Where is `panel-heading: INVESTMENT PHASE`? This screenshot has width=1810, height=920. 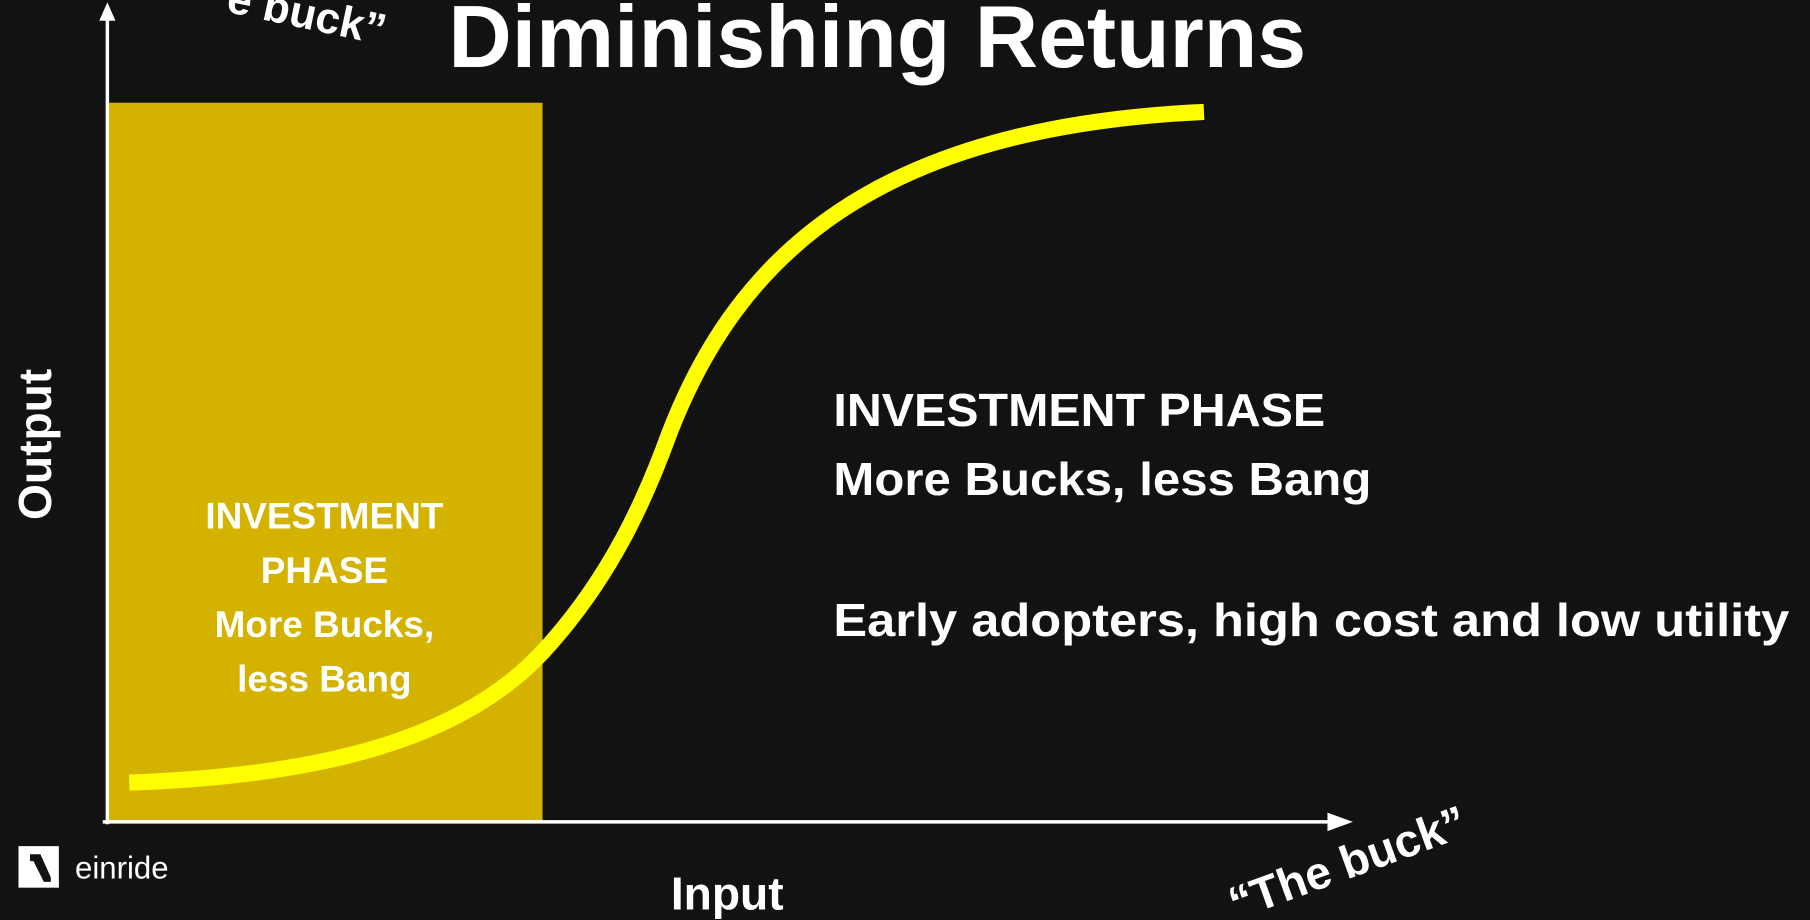
panel-heading: INVESTMENT PHASE is located at coordinates (1079, 410).